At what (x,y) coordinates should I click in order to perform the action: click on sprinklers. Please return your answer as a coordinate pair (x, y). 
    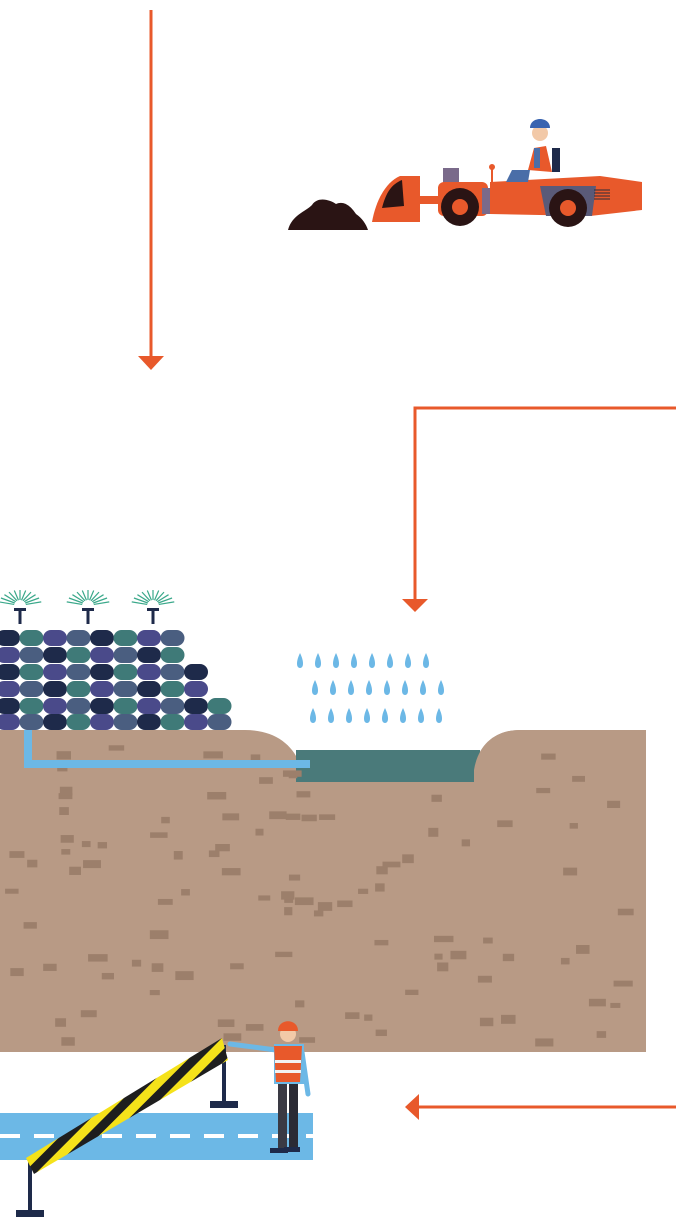
    Looking at the image, I should click on (87, 607).